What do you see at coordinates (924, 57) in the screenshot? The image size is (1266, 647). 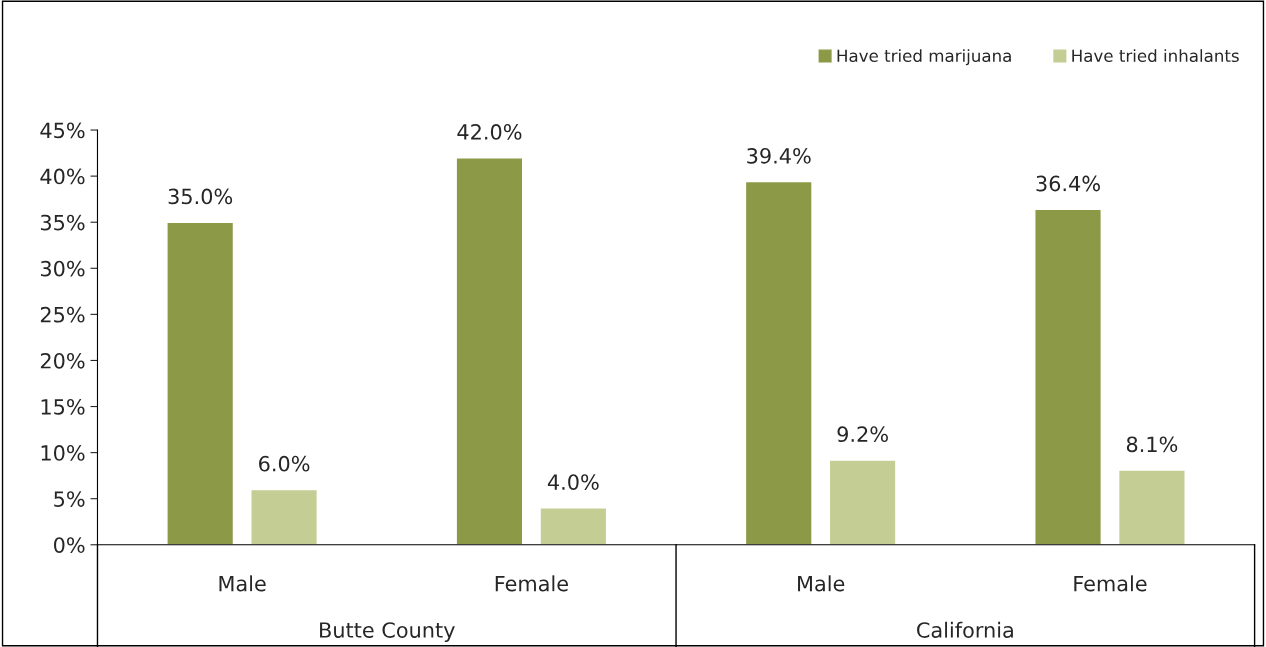 I see `legend-label: Have tried marijuana` at bounding box center [924, 57].